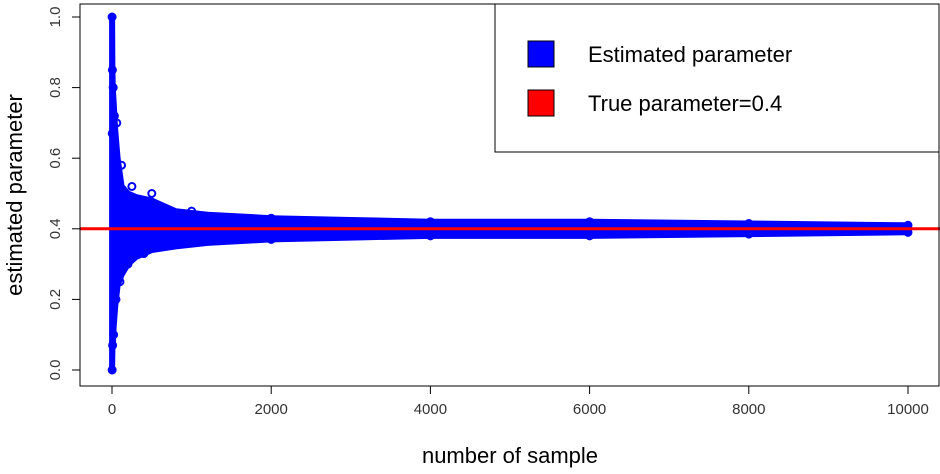 This screenshot has width=940, height=474. I want to click on legend-swatch-estimated, so click(541, 54).